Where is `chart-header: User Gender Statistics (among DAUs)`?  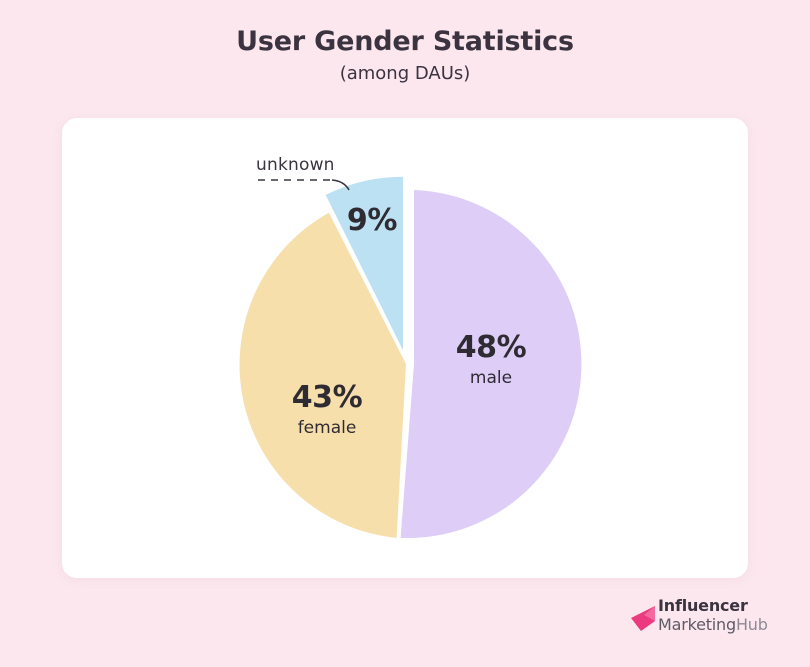
chart-header: User Gender Statistics (among DAUs) is located at coordinates (405, 55).